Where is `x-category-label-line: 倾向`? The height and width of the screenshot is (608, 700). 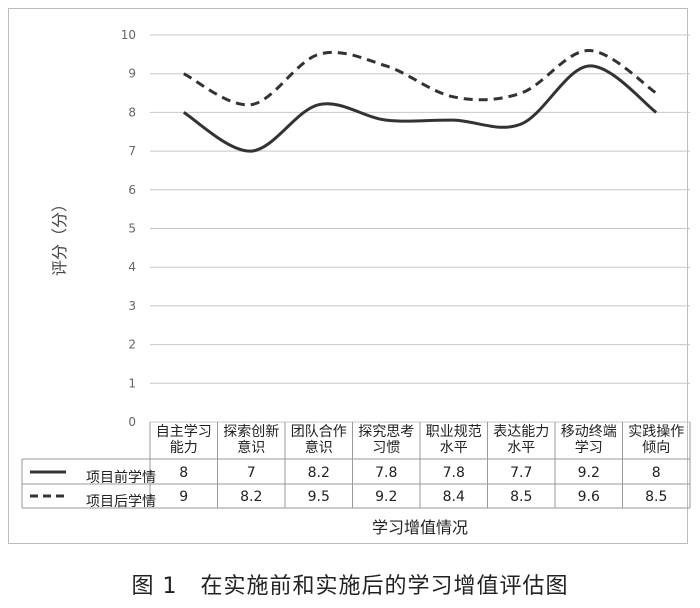 x-category-label-line: 倾向 is located at coordinates (656, 448).